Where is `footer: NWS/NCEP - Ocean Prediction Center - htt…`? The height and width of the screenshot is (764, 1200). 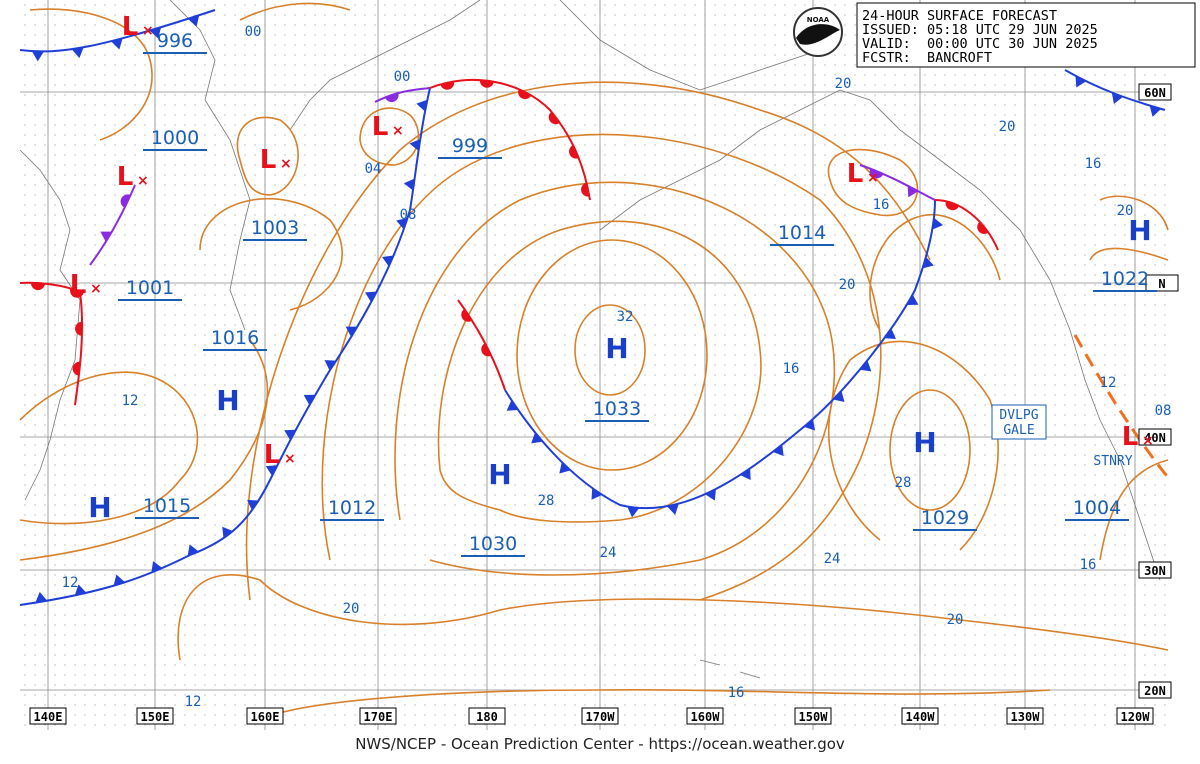
footer: NWS/NCEP - Ocean Prediction Center - htt… is located at coordinates (600, 744).